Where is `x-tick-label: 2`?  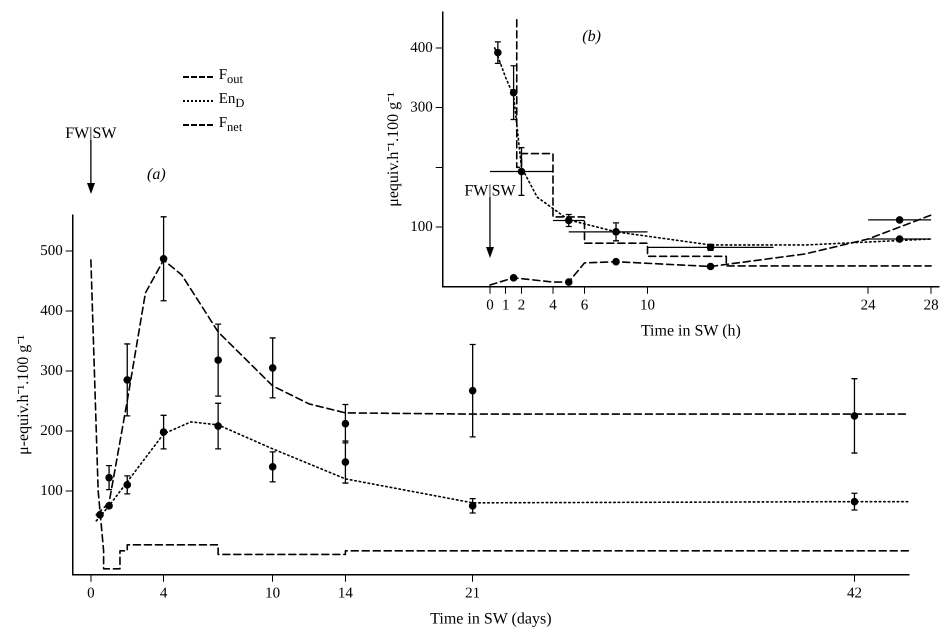 x-tick-label: 2 is located at coordinates (522, 306).